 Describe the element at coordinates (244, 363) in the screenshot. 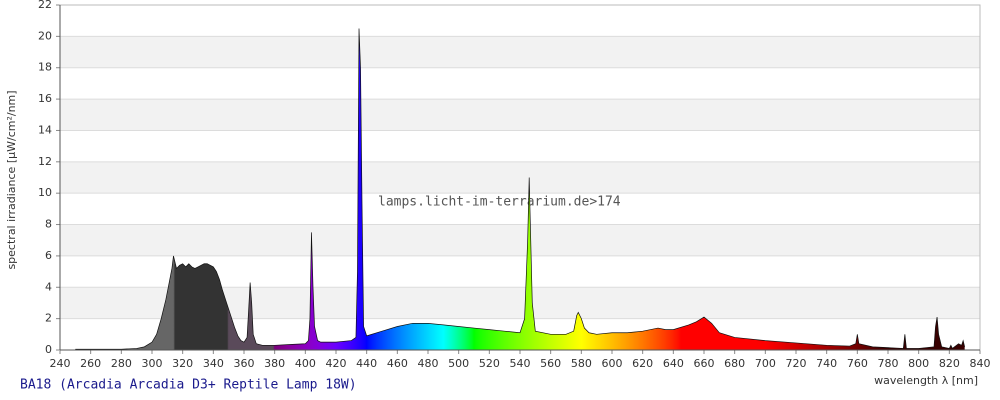

I see `x-tick-label: 360` at that location.